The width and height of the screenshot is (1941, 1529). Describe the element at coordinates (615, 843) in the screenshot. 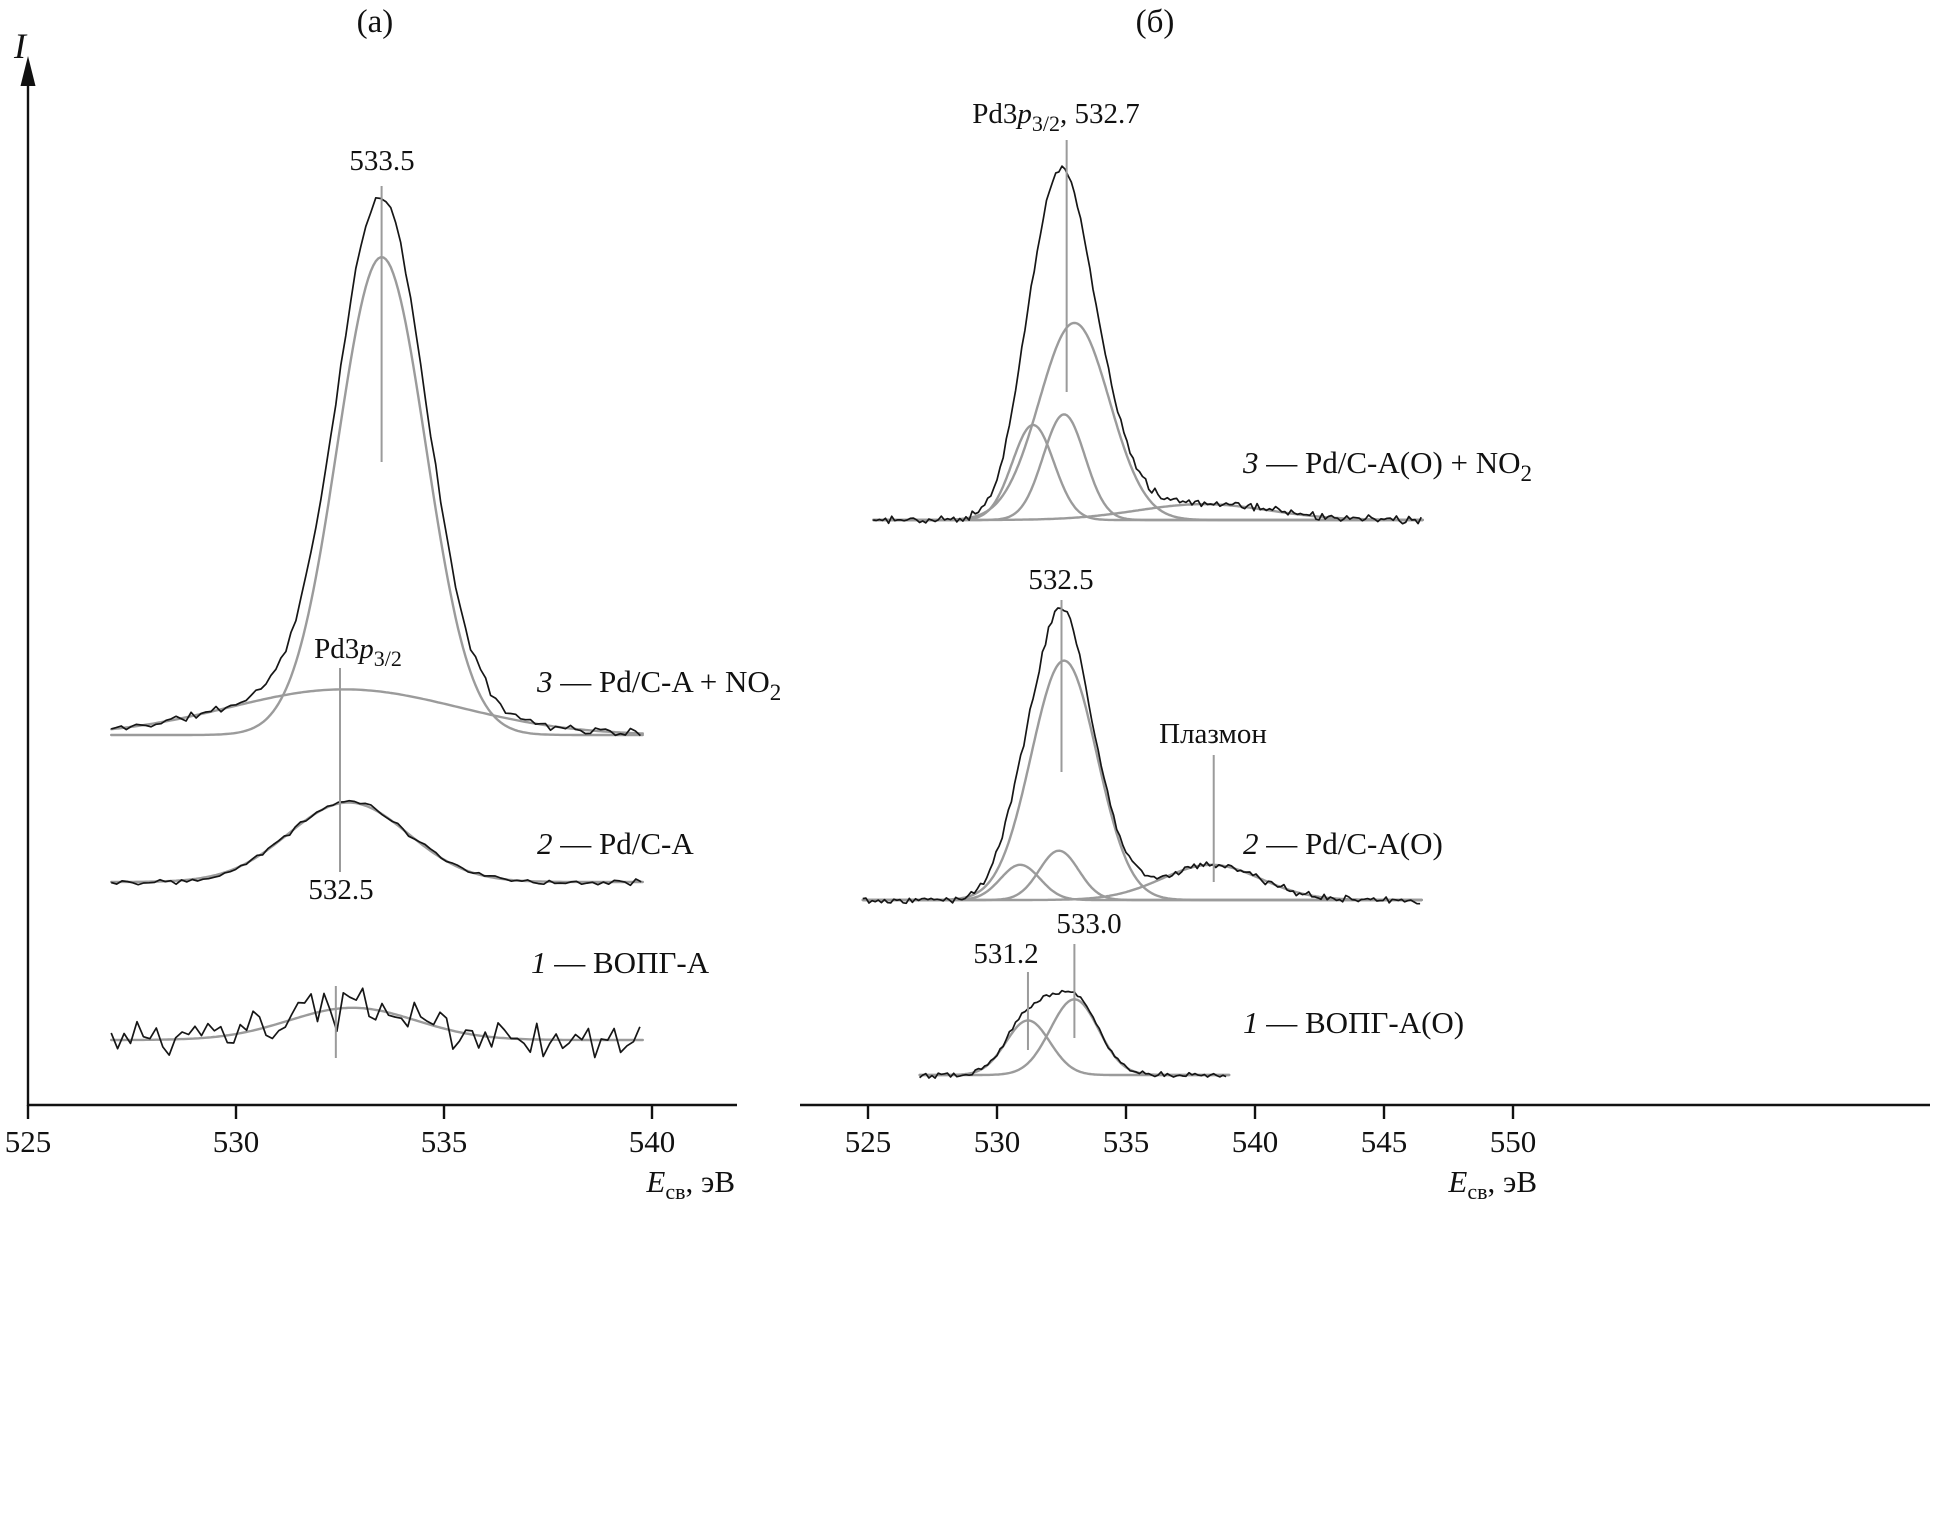

I see `series-label-a2: 2 — Pd/C-A` at that location.